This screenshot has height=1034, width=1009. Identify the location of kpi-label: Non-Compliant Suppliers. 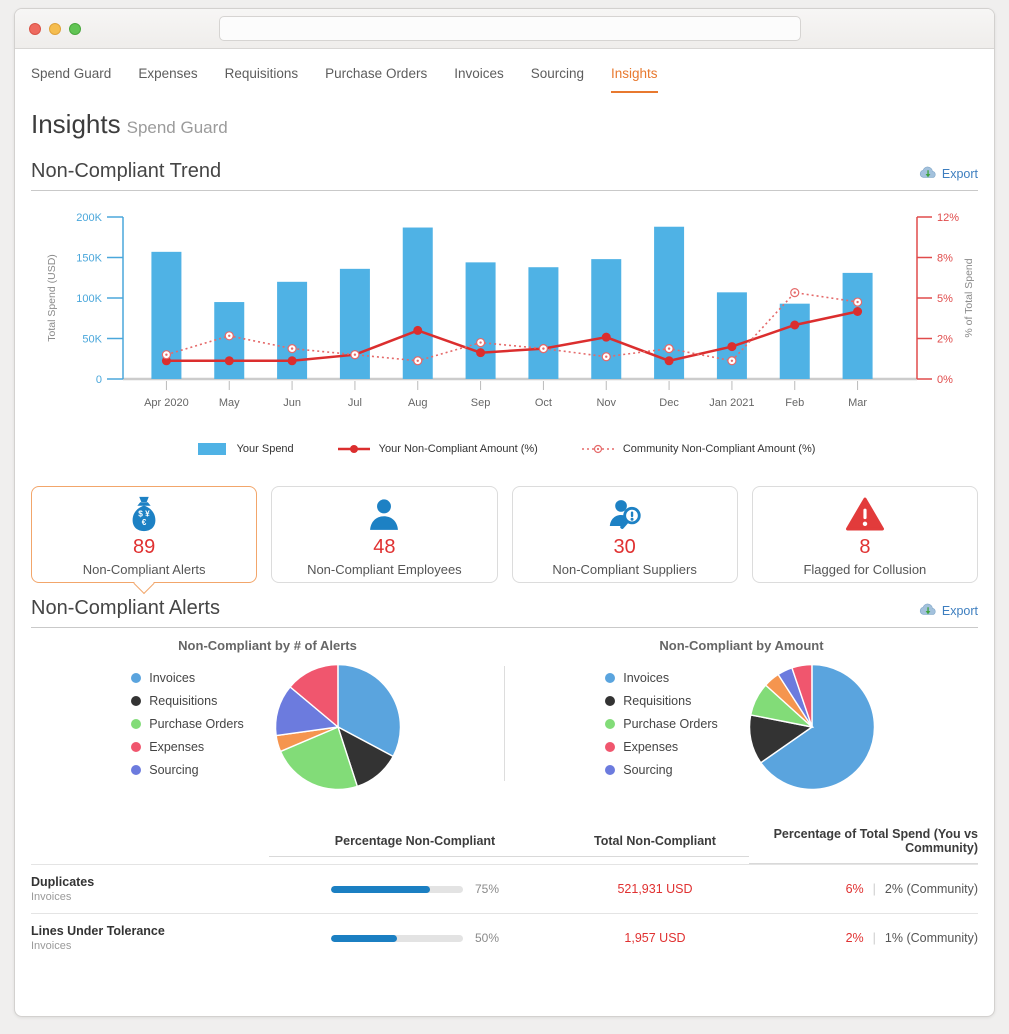
(624, 569).